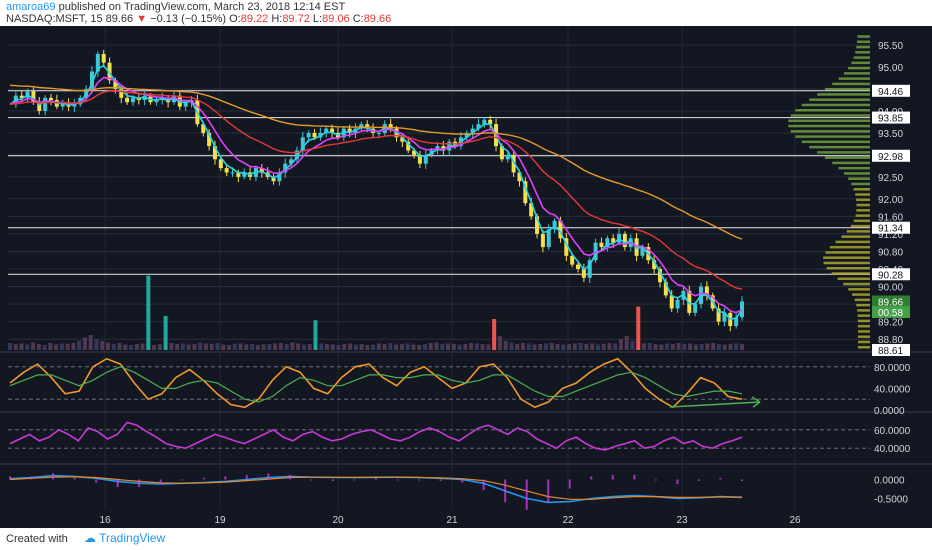 Image resolution: width=932 pixels, height=550 pixels. What do you see at coordinates (892, 431) in the screenshot?
I see `indicator-tick-label: 60.0000` at bounding box center [892, 431].